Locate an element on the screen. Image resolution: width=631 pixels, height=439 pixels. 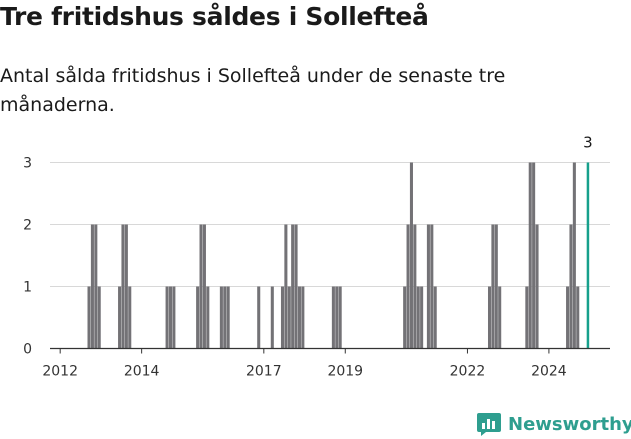
y-axis-ticks: 0 1 2 3 is located at coordinates (27, 257).